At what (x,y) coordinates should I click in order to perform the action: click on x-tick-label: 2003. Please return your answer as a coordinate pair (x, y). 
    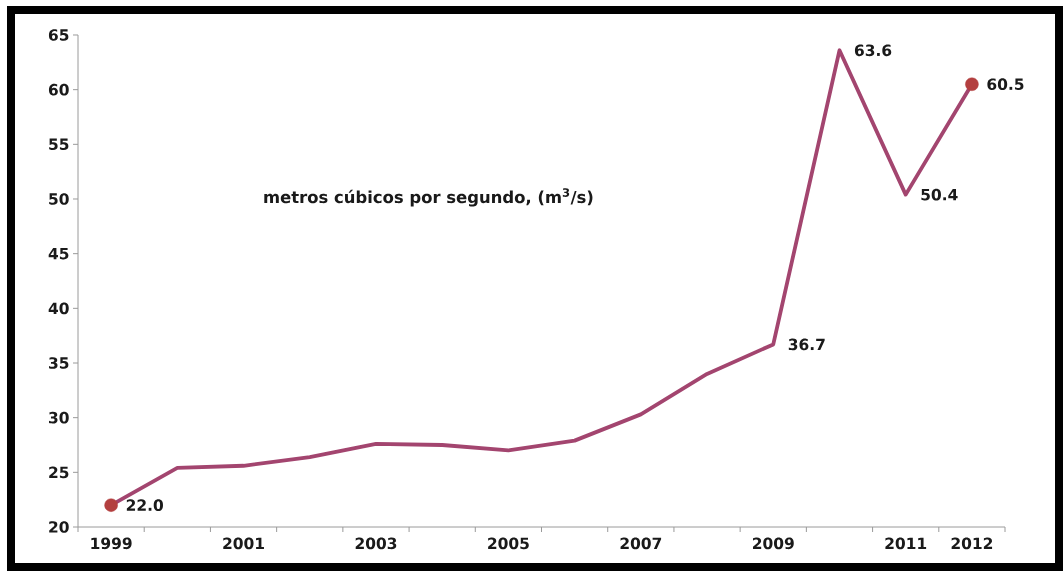
    Looking at the image, I should click on (376, 543).